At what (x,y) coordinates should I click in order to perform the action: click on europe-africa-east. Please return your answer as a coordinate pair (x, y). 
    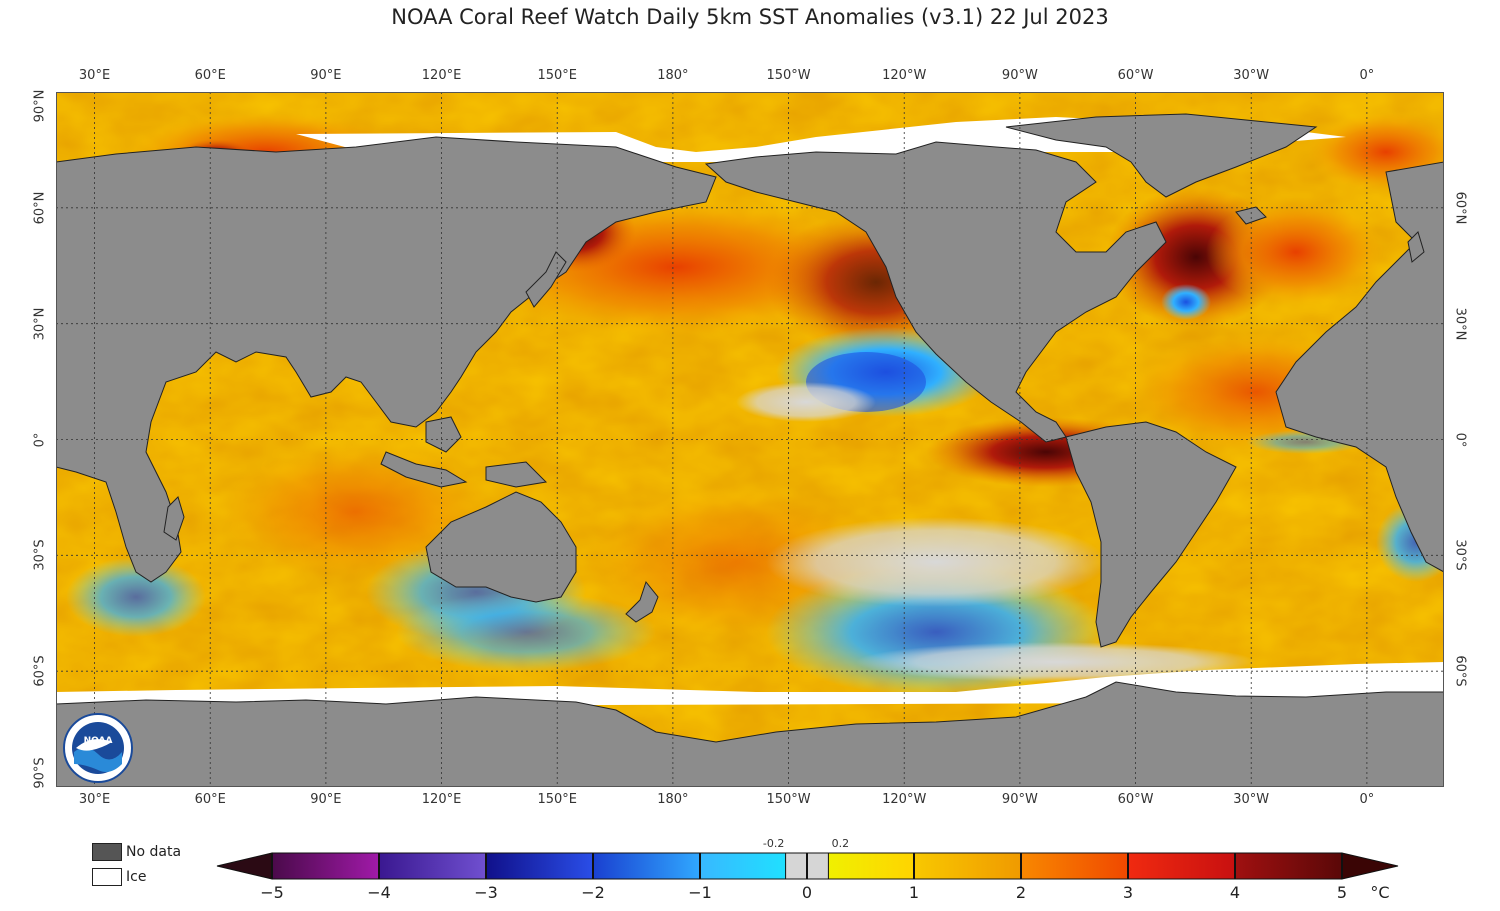
    Looking at the image, I should click on (1360, 367).